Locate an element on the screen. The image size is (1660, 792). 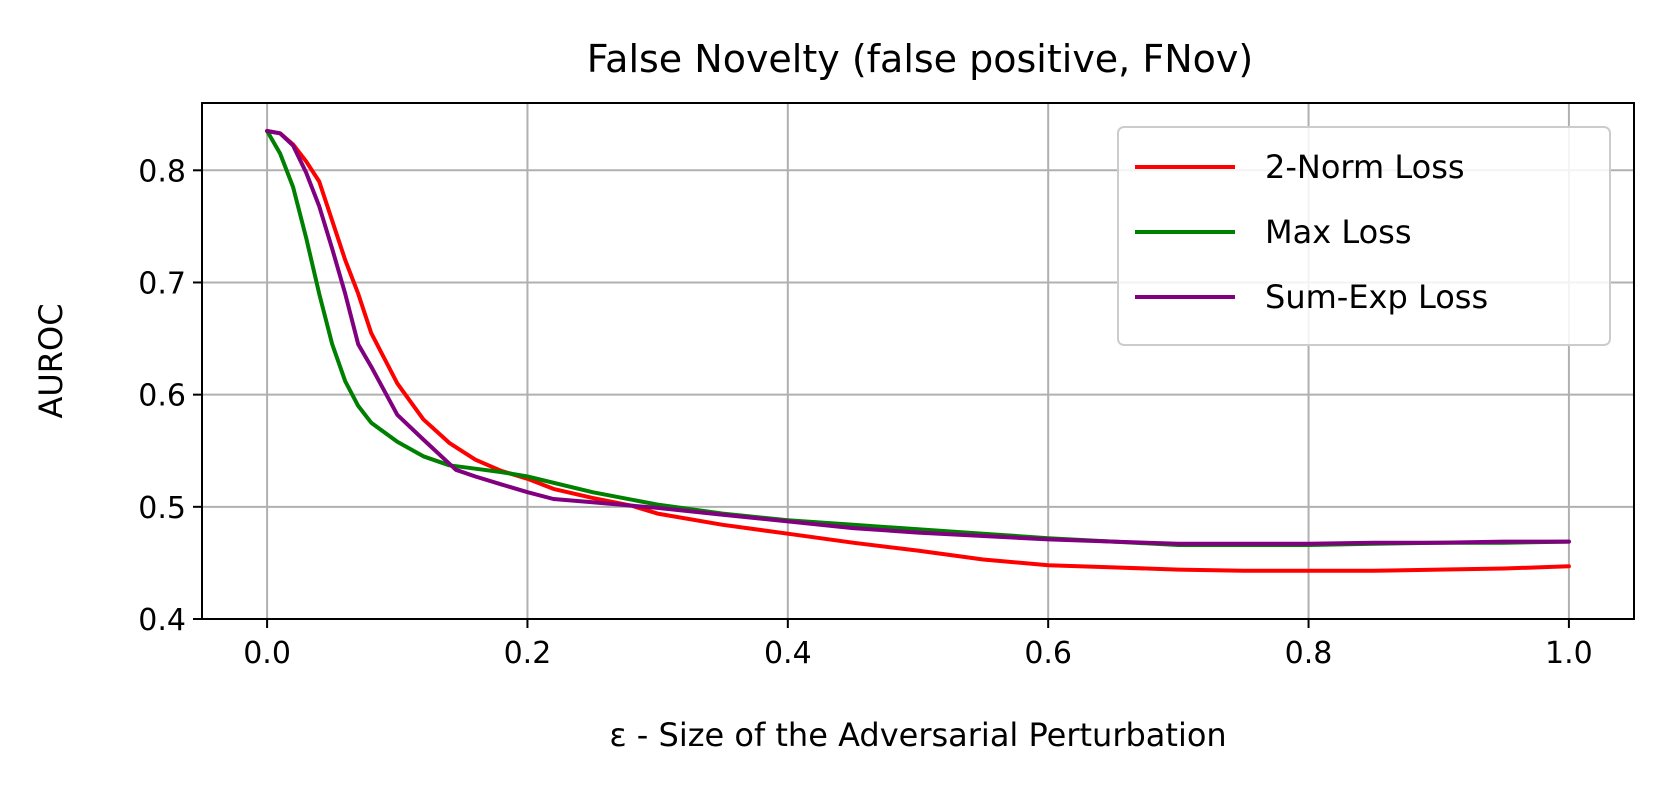
y-axis-title: AUROC is located at coordinates (51, 360).